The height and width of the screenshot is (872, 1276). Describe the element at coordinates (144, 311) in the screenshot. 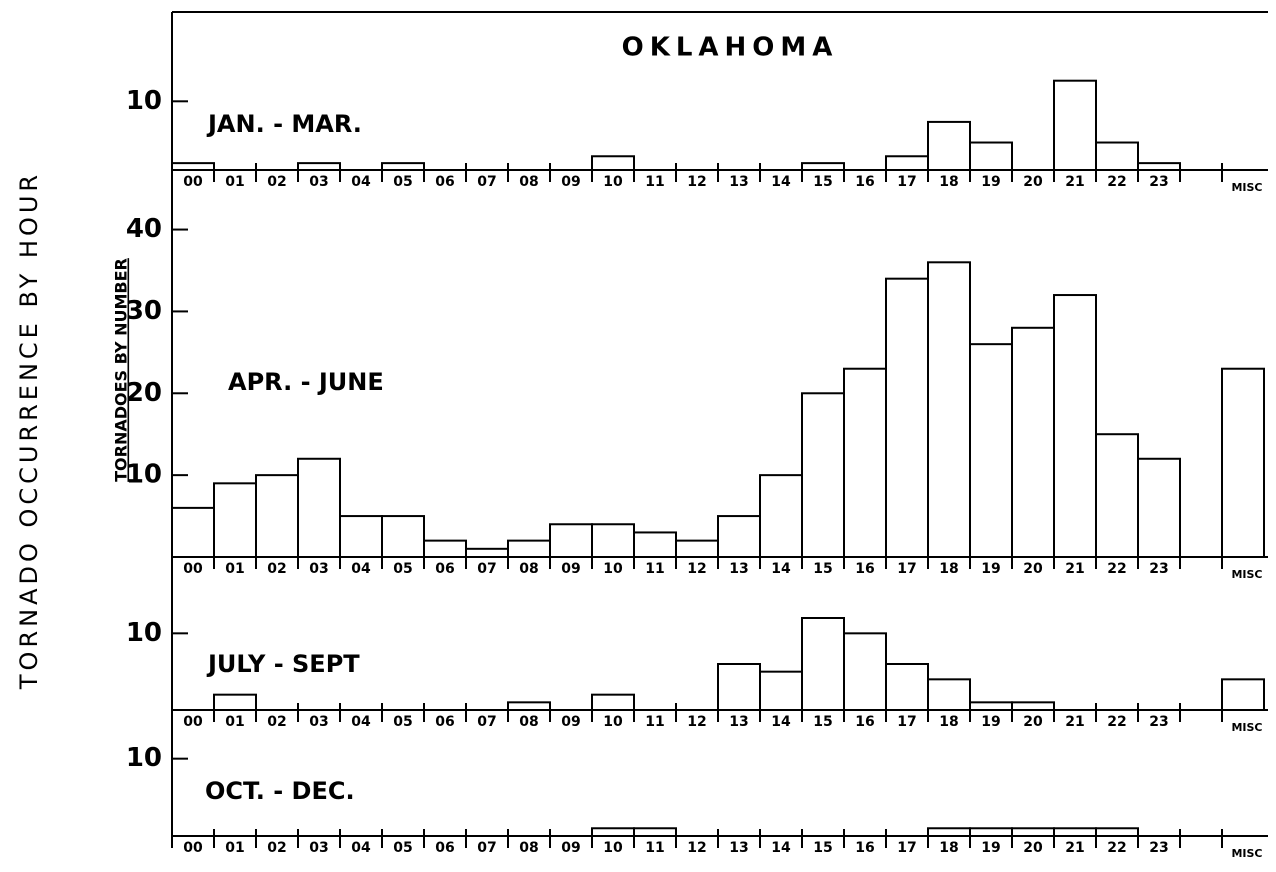

I see `y-tick-label: 30` at that location.